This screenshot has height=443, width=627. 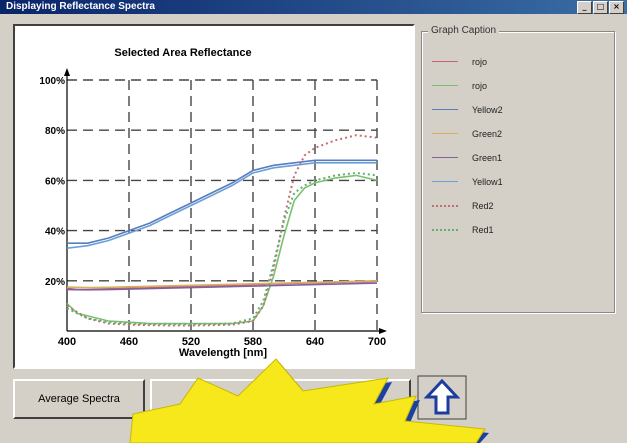 I want to click on window-controls: _ □ ×, so click(x=600, y=7).